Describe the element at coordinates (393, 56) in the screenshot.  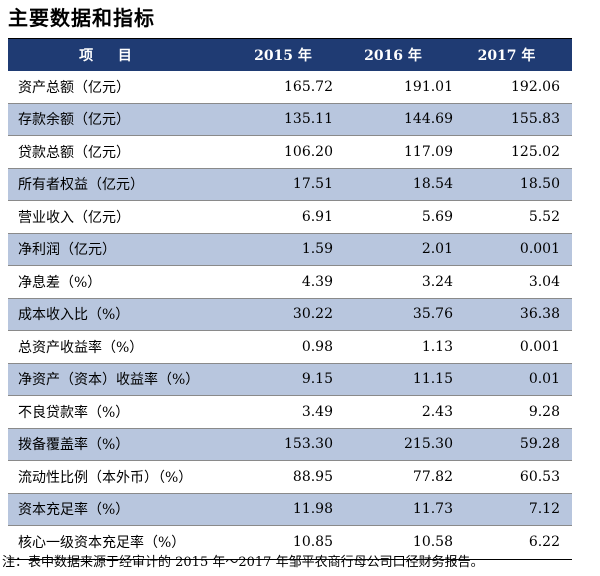
I see `header-2016: 2016 年` at that location.